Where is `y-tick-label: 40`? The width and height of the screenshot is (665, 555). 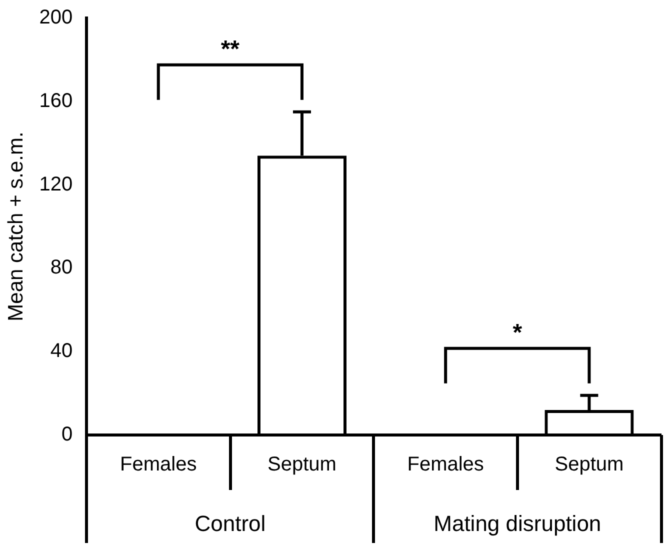 y-tick-label: 40 is located at coordinates (61, 351).